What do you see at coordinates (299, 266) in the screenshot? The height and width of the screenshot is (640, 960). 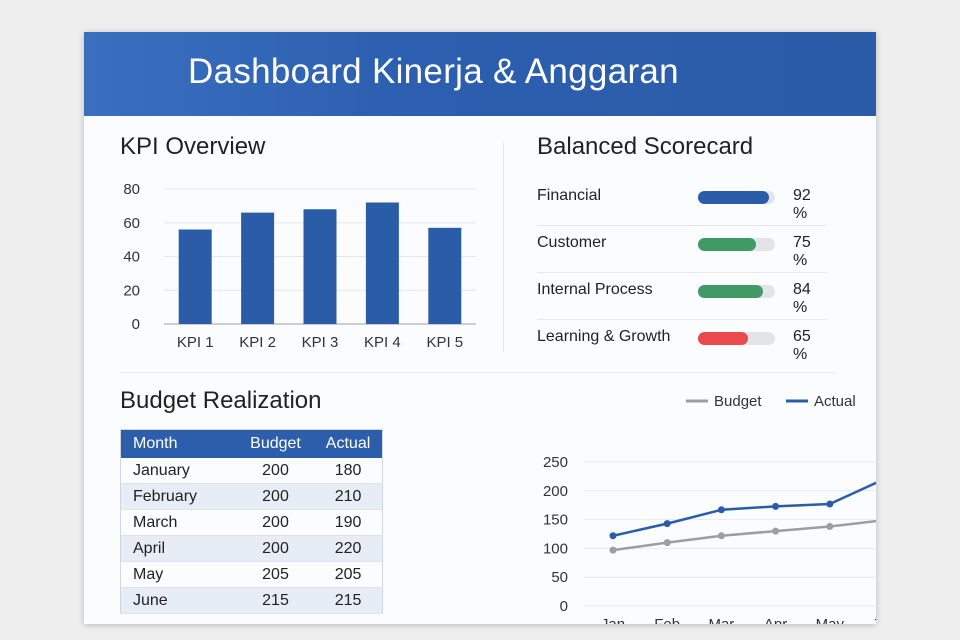 I see `kpi-bar-chart: 0 20 40 60 80 KPI 1 KPI 2 KPI 3 KPI 4 KPI 5` at bounding box center [299, 266].